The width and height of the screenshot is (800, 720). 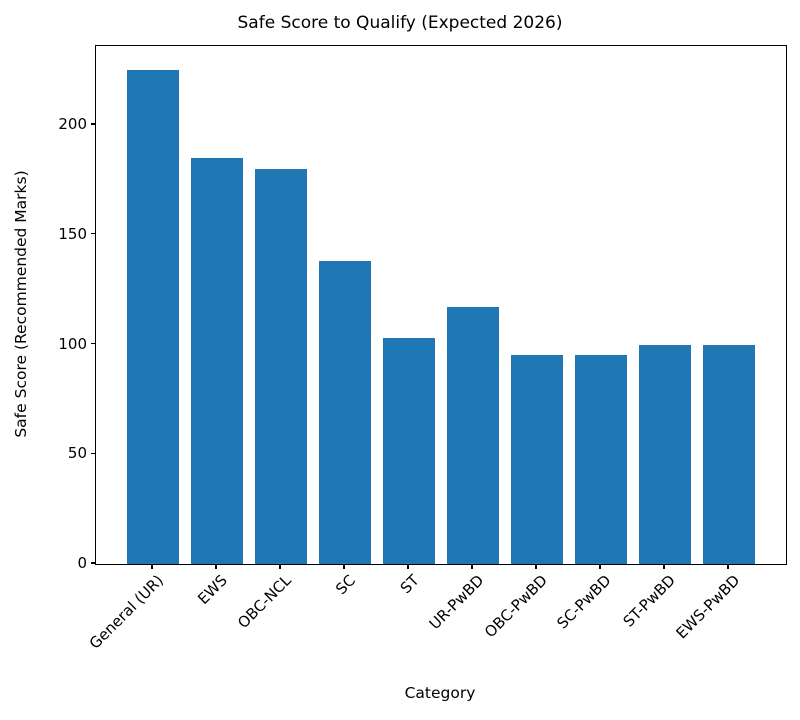 What do you see at coordinates (72, 343) in the screenshot?
I see `y-tick-label-100: 100` at bounding box center [72, 343].